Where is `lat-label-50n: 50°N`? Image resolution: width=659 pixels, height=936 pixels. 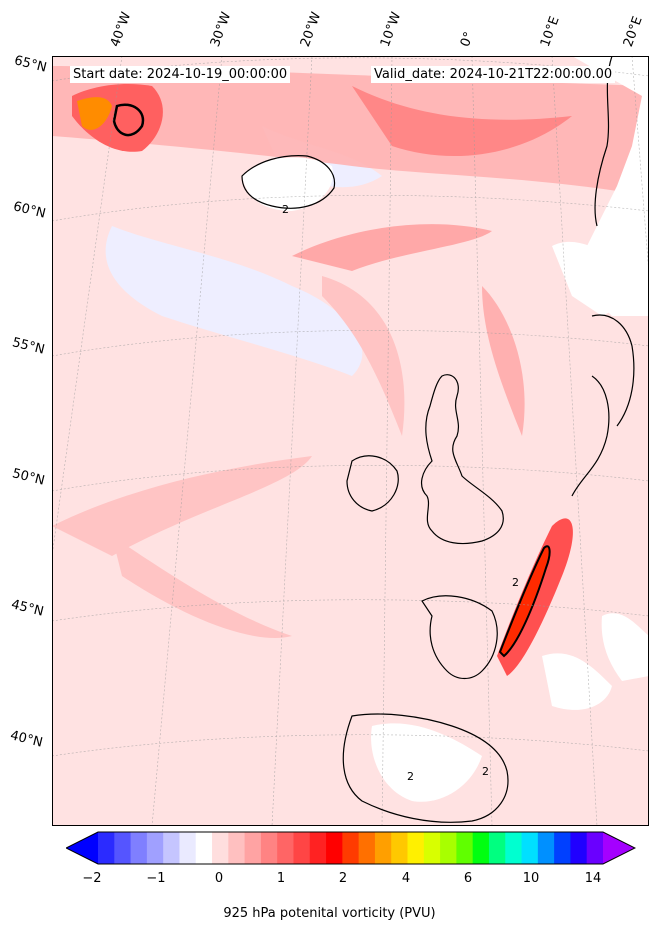 lat-label-50n: 50°N is located at coordinates (28, 477).